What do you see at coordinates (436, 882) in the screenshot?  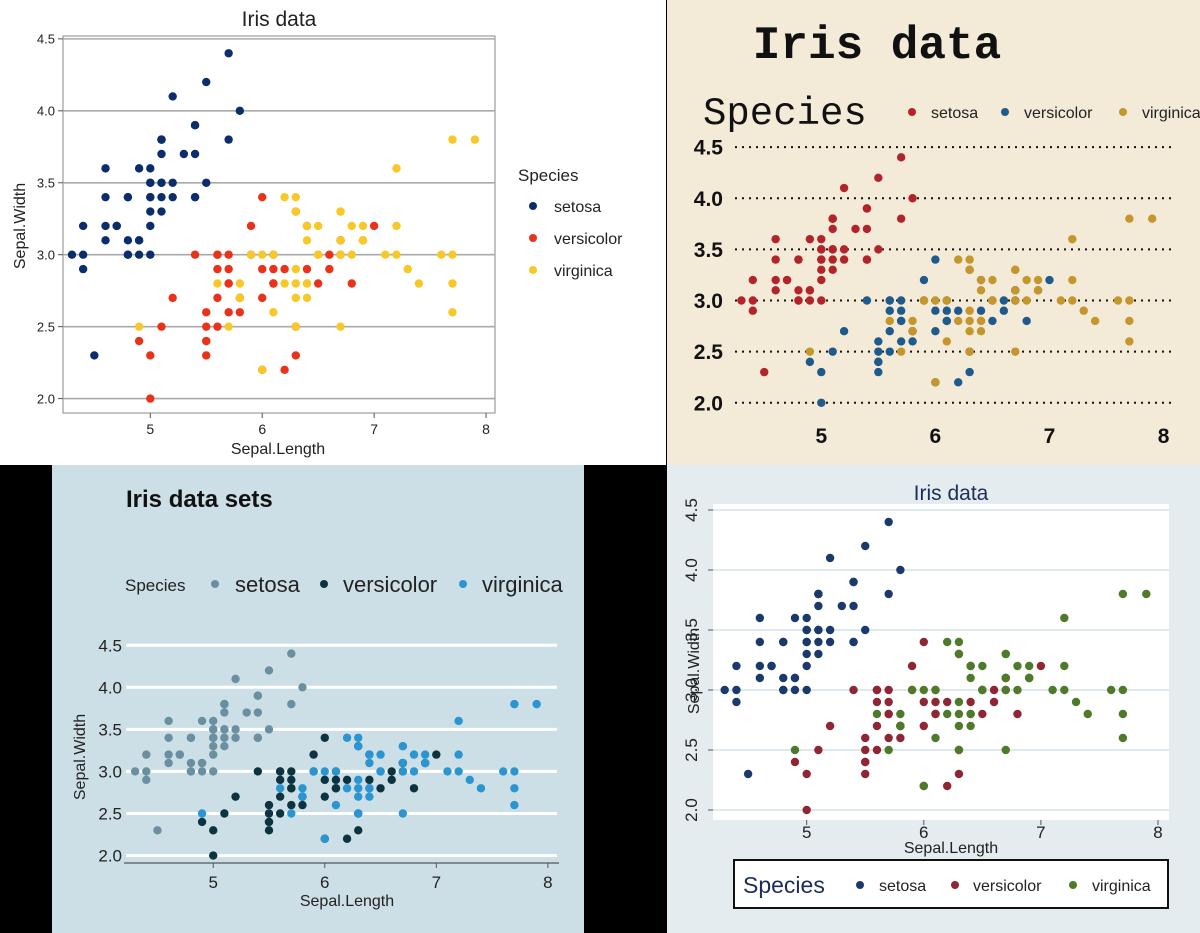 I see `chart-3-xtick-label: 7` at bounding box center [436, 882].